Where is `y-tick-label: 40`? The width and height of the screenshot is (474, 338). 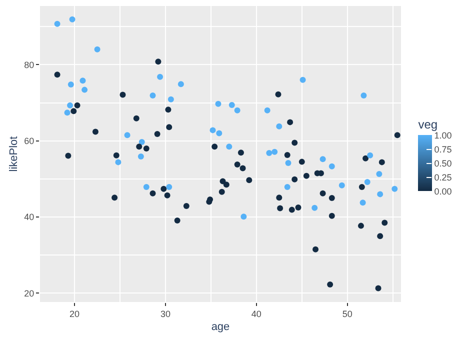 y-tick-label: 40 is located at coordinates (29, 217).